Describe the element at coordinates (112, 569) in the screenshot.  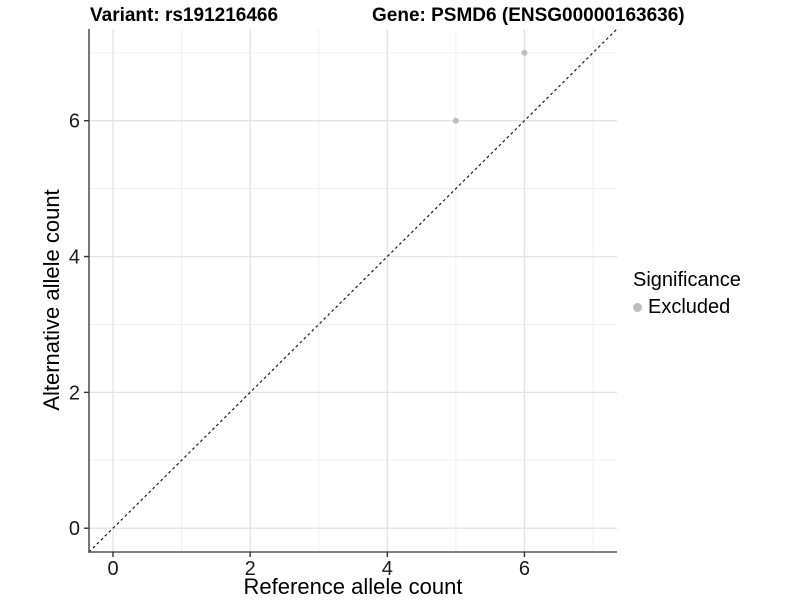
I see `x-tick-label: 0` at that location.